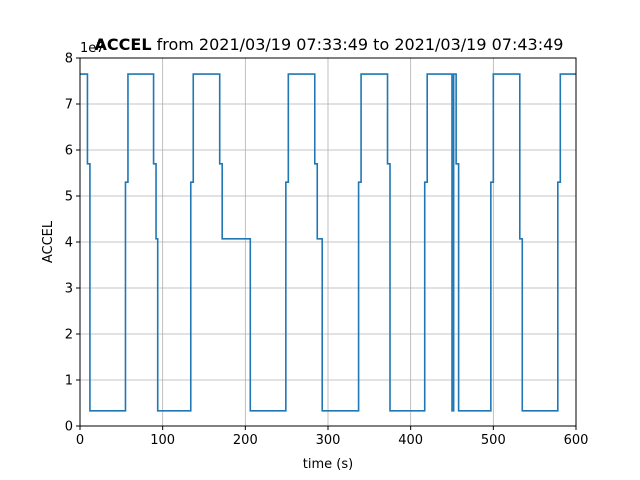  I want to click on y-tick-label: 3, so click(69, 289).